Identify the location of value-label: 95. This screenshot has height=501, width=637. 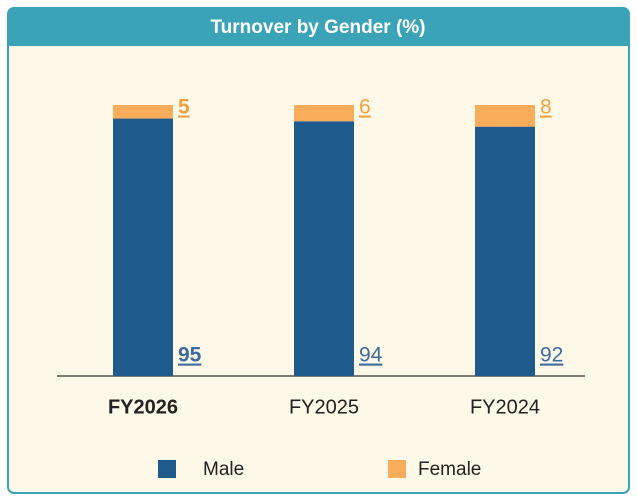
(190, 355).